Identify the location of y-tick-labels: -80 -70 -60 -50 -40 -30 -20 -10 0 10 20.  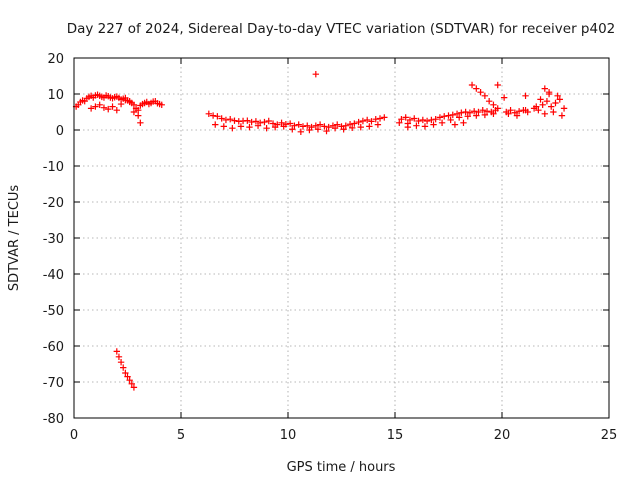
(53, 239).